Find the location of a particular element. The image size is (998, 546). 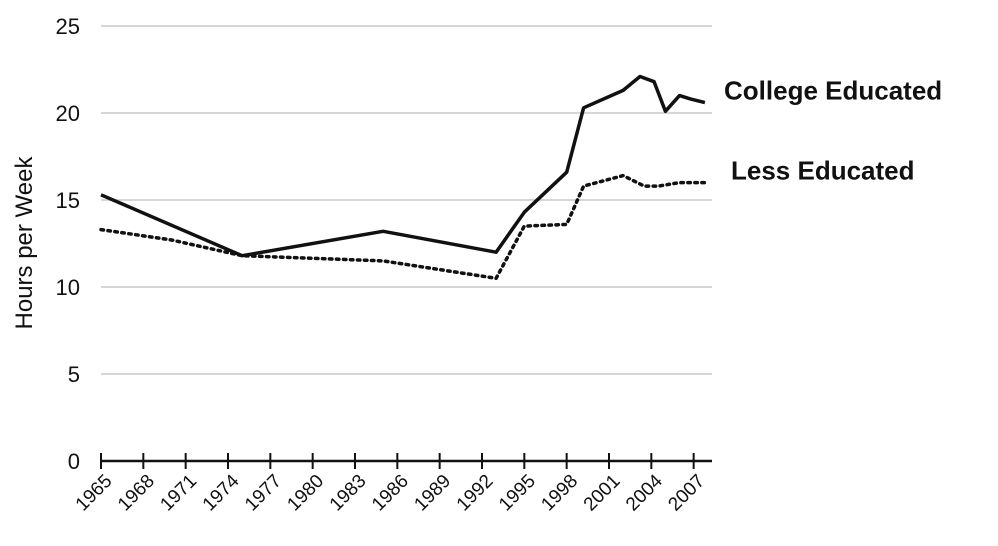

x-tick-label: 2004 is located at coordinates (644, 492).